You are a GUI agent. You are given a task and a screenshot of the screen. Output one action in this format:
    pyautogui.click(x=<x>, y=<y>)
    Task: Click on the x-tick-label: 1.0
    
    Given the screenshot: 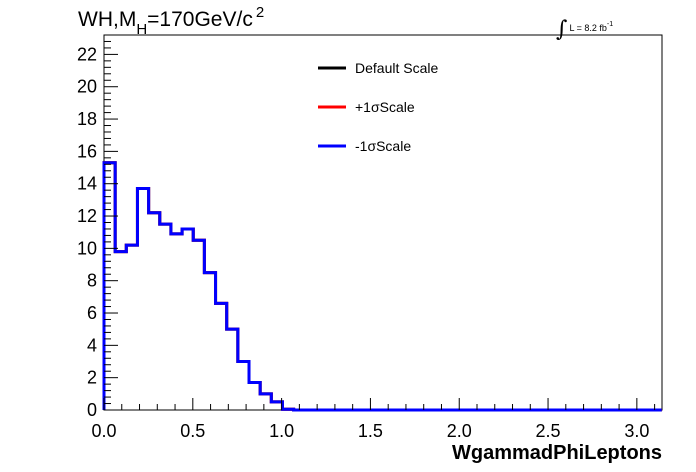 What is the action you would take?
    pyautogui.click(x=281, y=431)
    